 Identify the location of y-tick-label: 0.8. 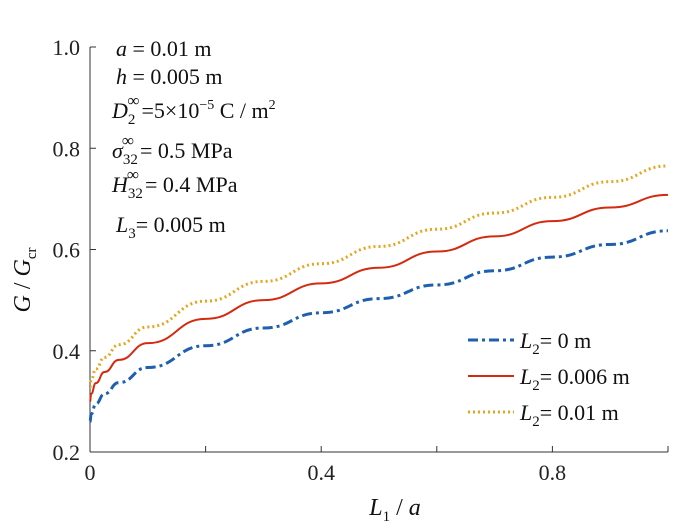
(67, 148).